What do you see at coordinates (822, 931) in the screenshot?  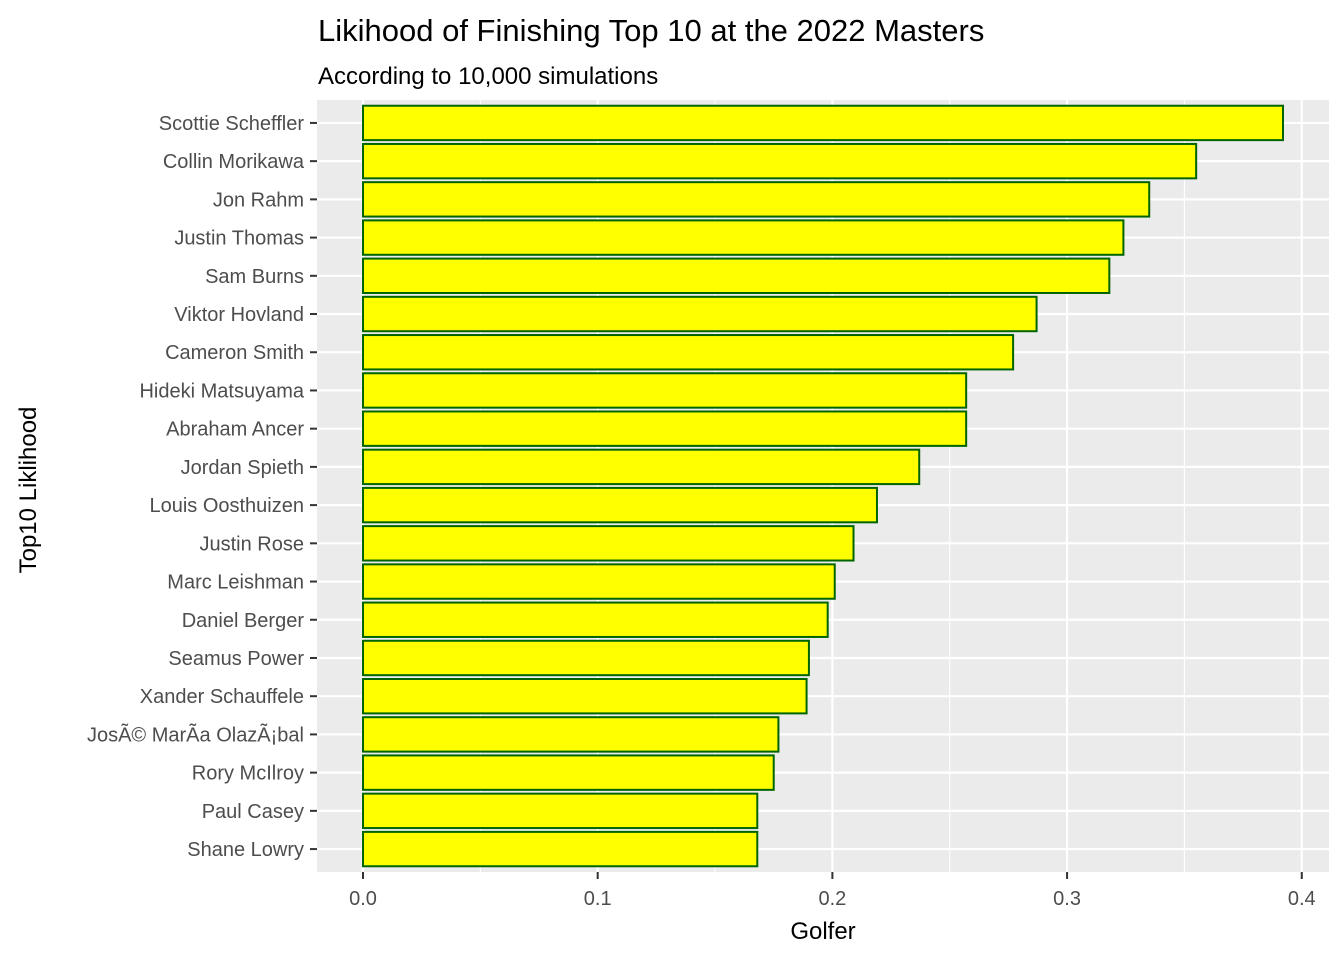 I see `x-axis-title: Golfer` at bounding box center [822, 931].